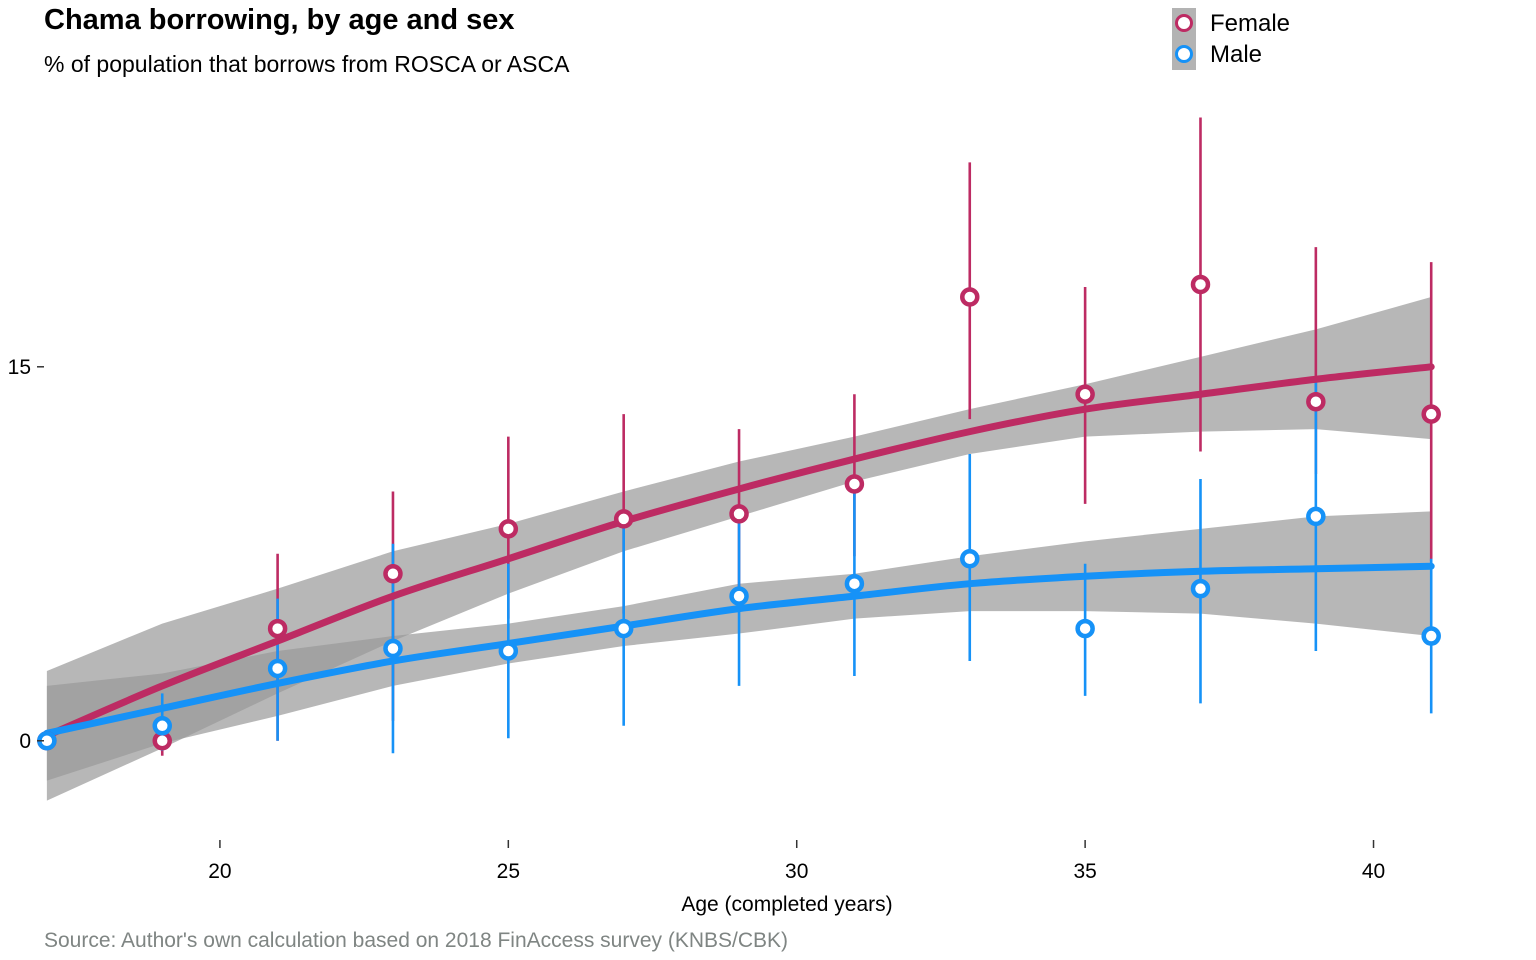 Image resolution: width=1536 pixels, height=960 pixels. What do you see at coordinates (1236, 54) in the screenshot?
I see `legend-label-male: Male` at bounding box center [1236, 54].